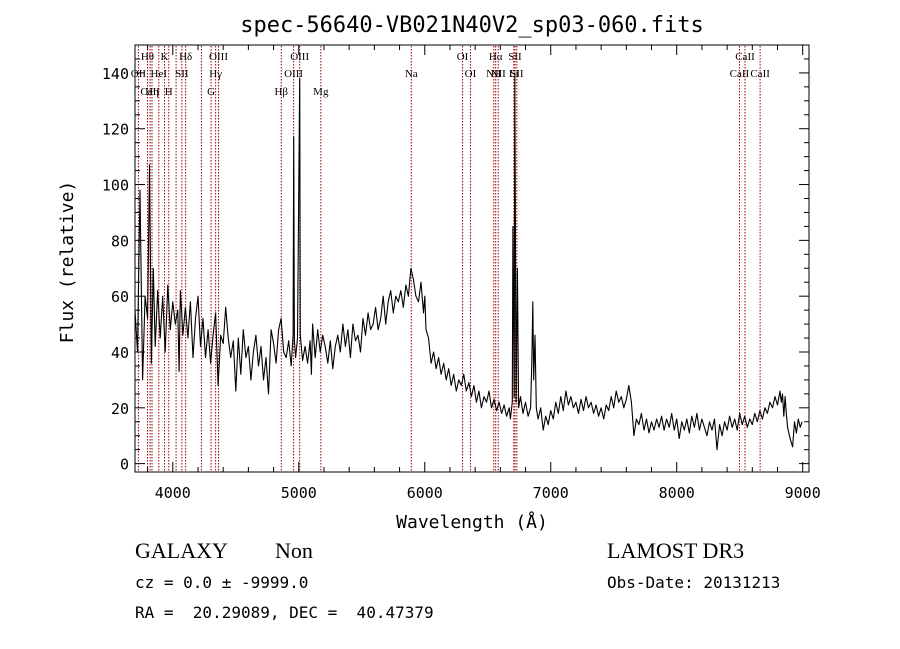  Describe the element at coordinates (211, 92) in the screenshot. I see `line-marker-label: G` at that location.